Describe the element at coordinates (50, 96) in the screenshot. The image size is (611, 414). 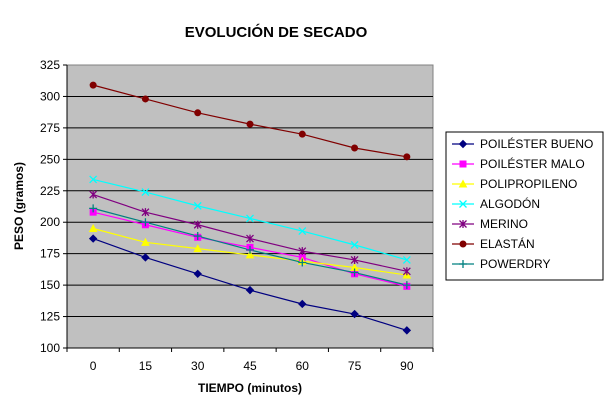
I see `y-tick-label: 300` at that location.